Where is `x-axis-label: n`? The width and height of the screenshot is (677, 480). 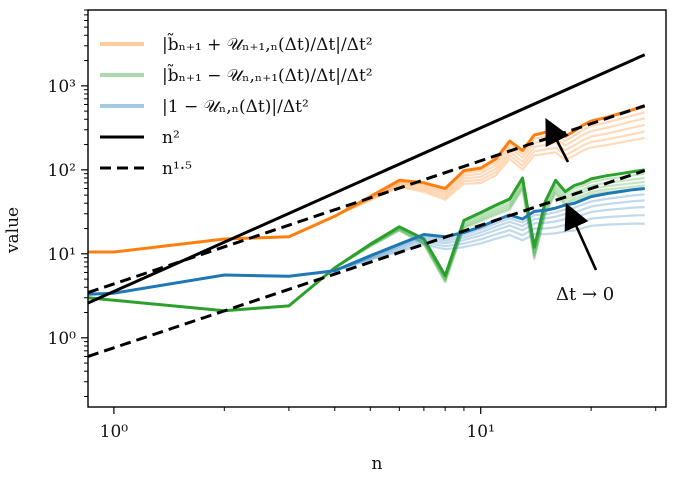 x-axis-label: n is located at coordinates (377, 464).